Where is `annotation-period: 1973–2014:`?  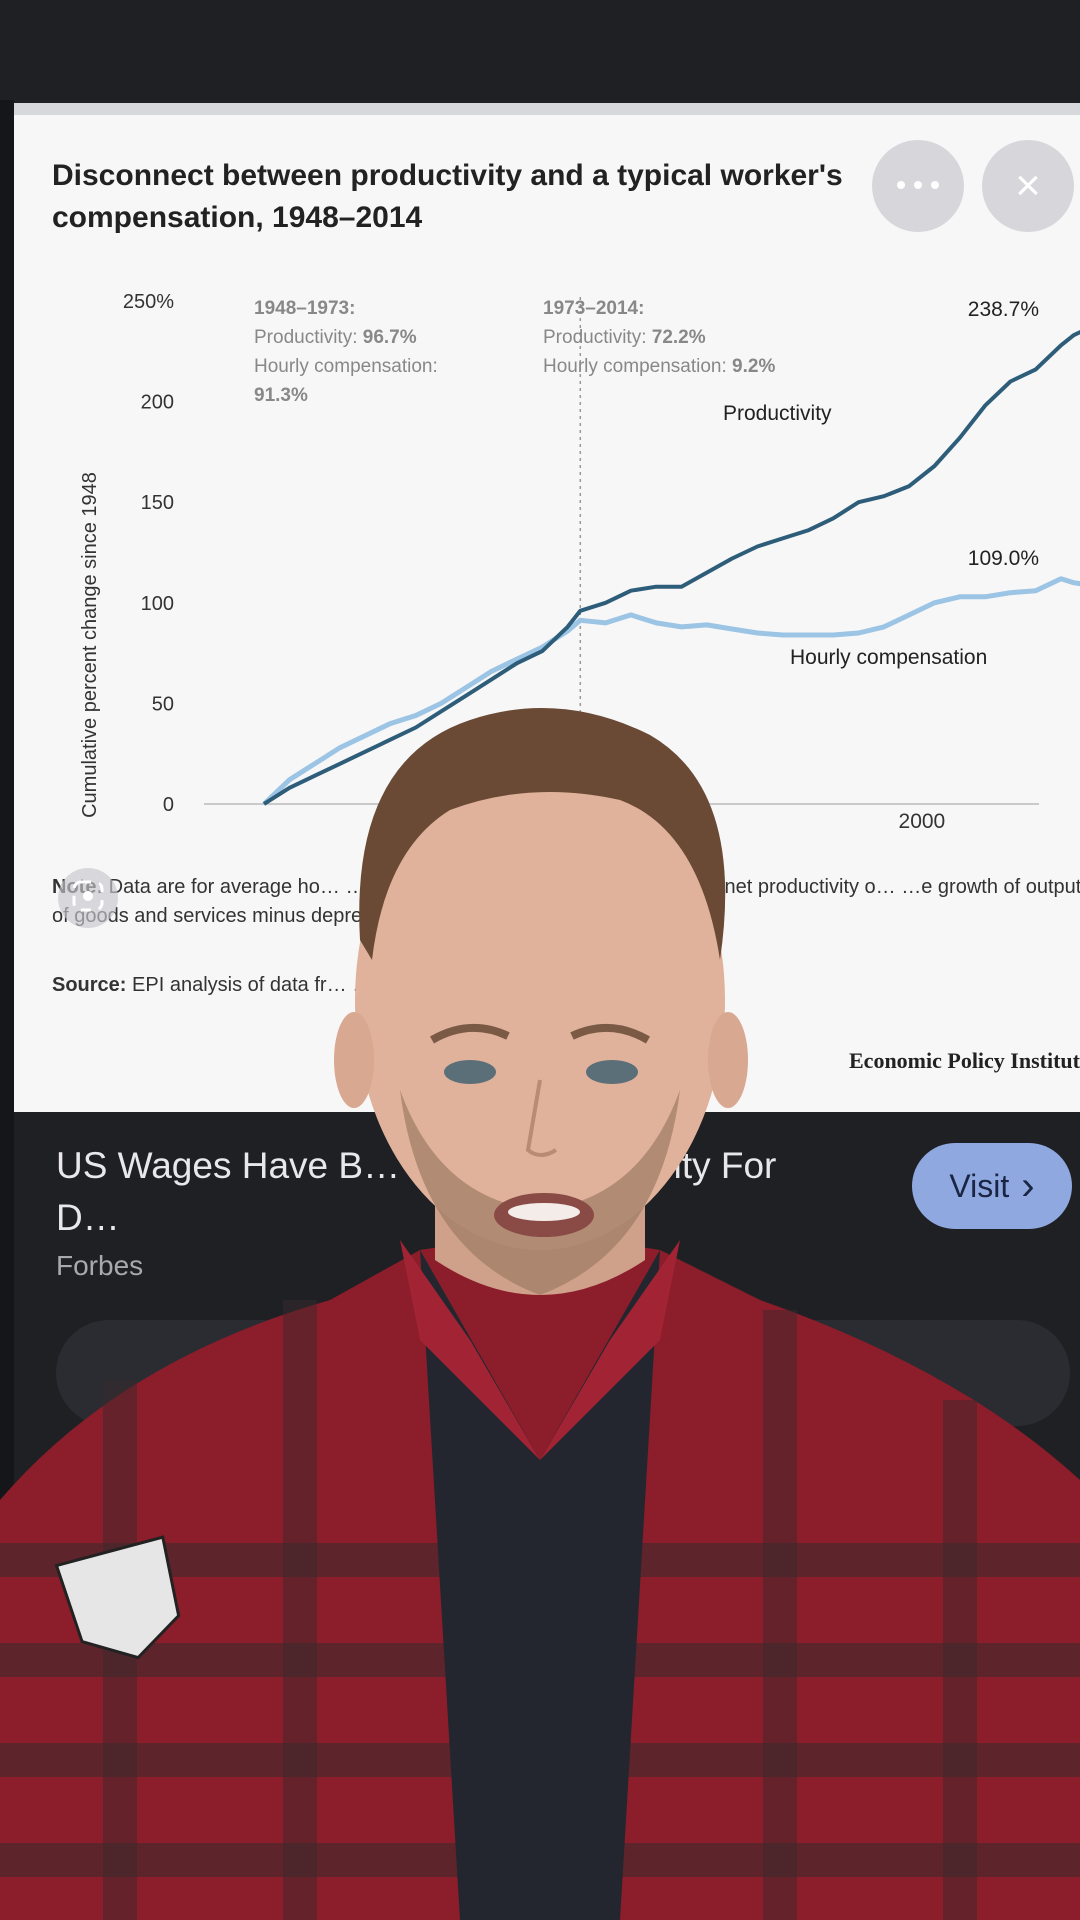
annotation-period: 1973–2014: is located at coordinates (593, 308).